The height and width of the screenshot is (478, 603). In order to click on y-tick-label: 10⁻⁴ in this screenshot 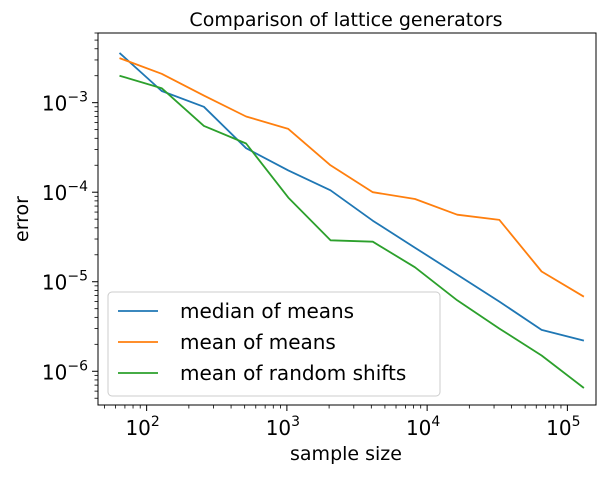, I will do `click(65, 192)`.